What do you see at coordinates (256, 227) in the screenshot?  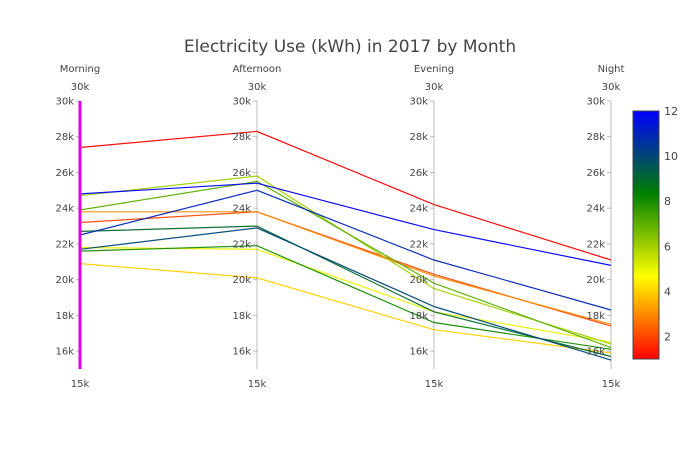 I see `axis-afternoon: 16k 18k 20k 22k 24k 26k 28k 30k Afternoon 30k 15k` at bounding box center [256, 227].